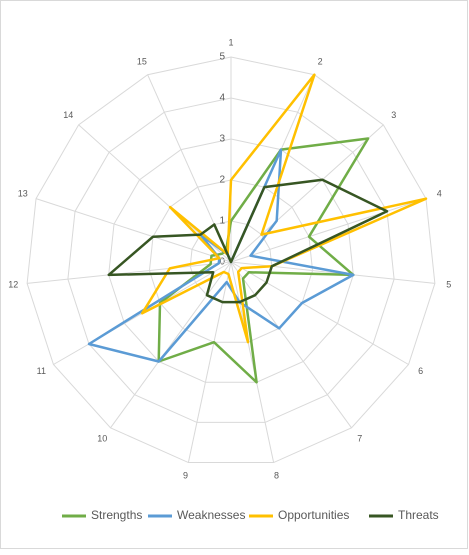 This screenshot has height=555, width=469. Describe the element at coordinates (185, 476) in the screenshot. I see `category-label: 9` at that location.